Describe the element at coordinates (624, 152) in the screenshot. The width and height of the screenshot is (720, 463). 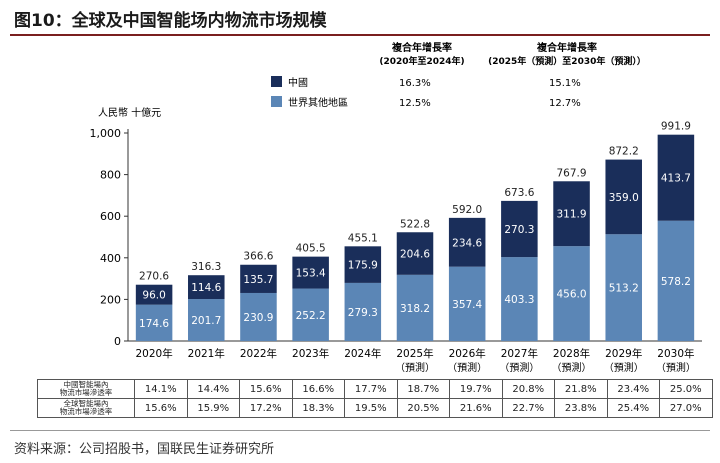
I see `data-label-total: 872.2` at that location.